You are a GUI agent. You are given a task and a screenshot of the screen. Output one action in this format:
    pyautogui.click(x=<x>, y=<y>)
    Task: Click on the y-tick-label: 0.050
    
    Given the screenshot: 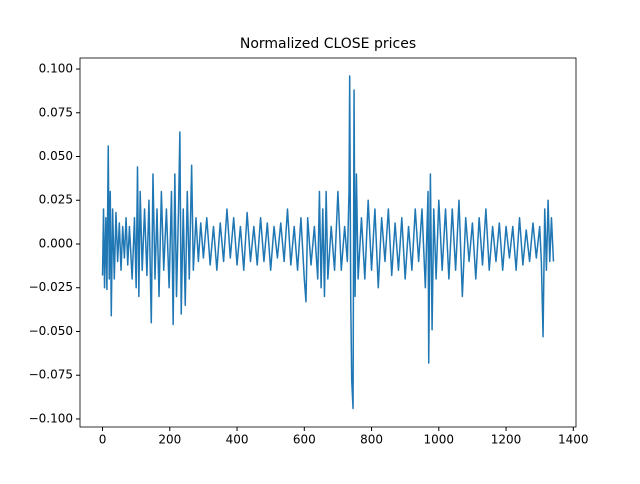 What is the action you would take?
    pyautogui.click(x=56, y=156)
    